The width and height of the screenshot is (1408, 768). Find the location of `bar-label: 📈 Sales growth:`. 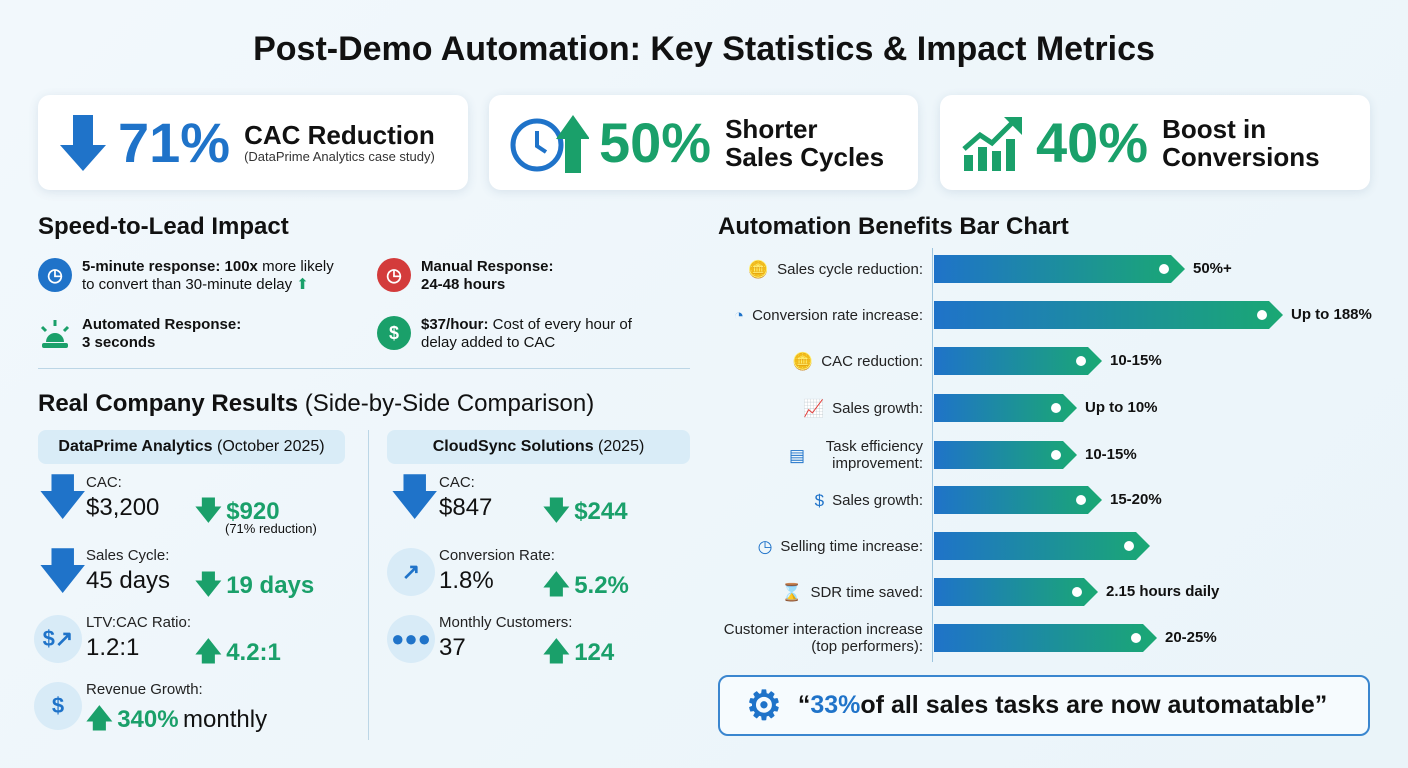

bar-label: 📈 Sales growth: is located at coordinates (863, 408).